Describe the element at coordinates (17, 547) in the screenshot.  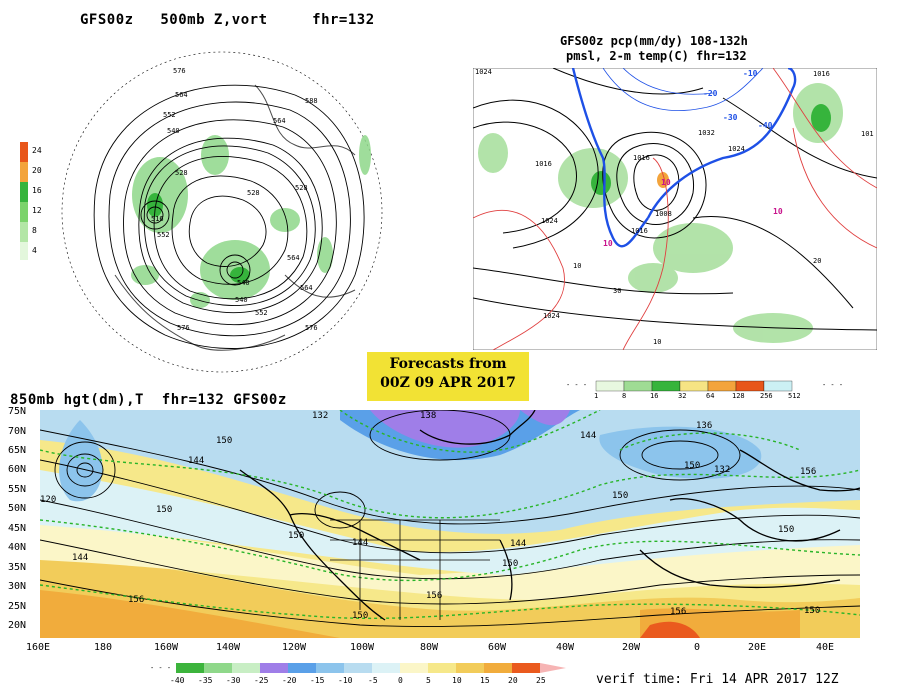
I see `lat-40n: 40N` at that location.